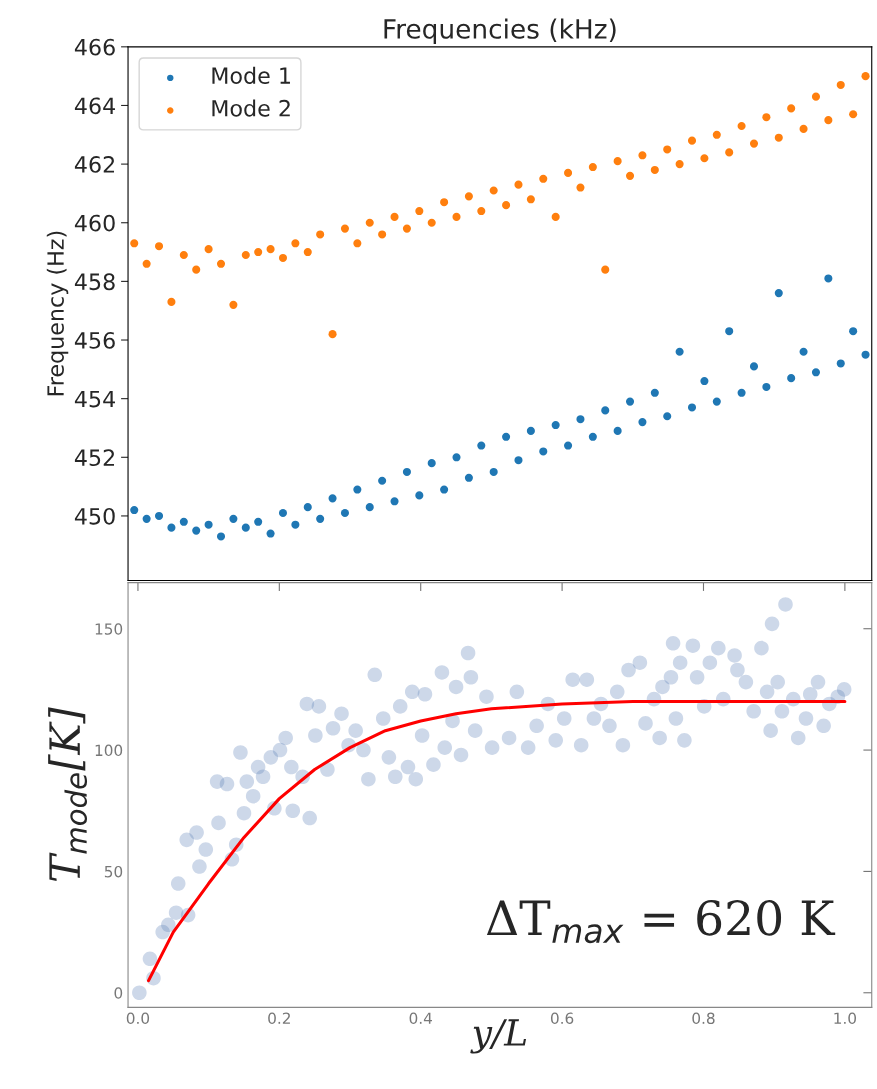  Describe the element at coordinates (94, 106) in the screenshot. I see `y-tick-label: 464` at that location.